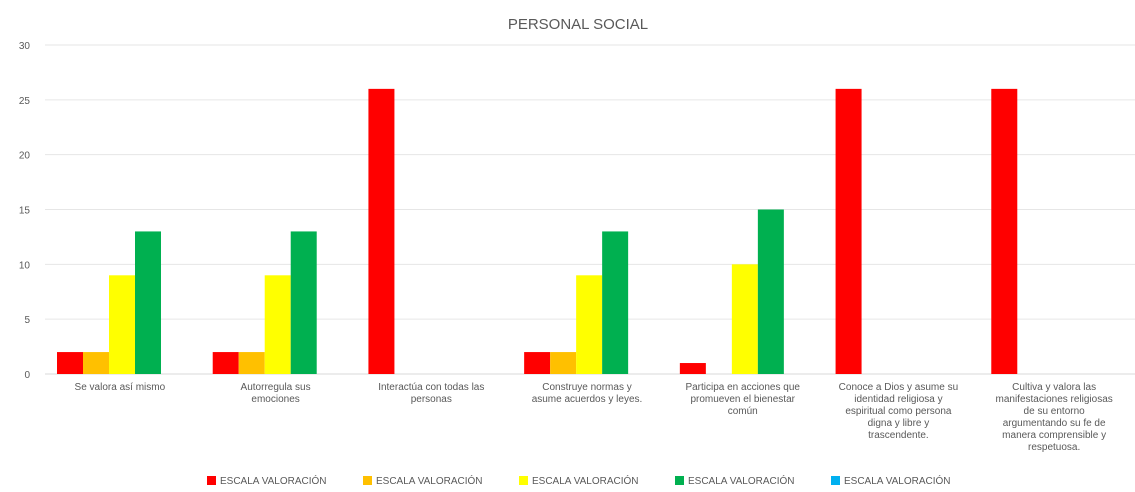 This screenshot has width=1135, height=492. I want to click on x-category-label: Se valora así mismo, so click(120, 387).